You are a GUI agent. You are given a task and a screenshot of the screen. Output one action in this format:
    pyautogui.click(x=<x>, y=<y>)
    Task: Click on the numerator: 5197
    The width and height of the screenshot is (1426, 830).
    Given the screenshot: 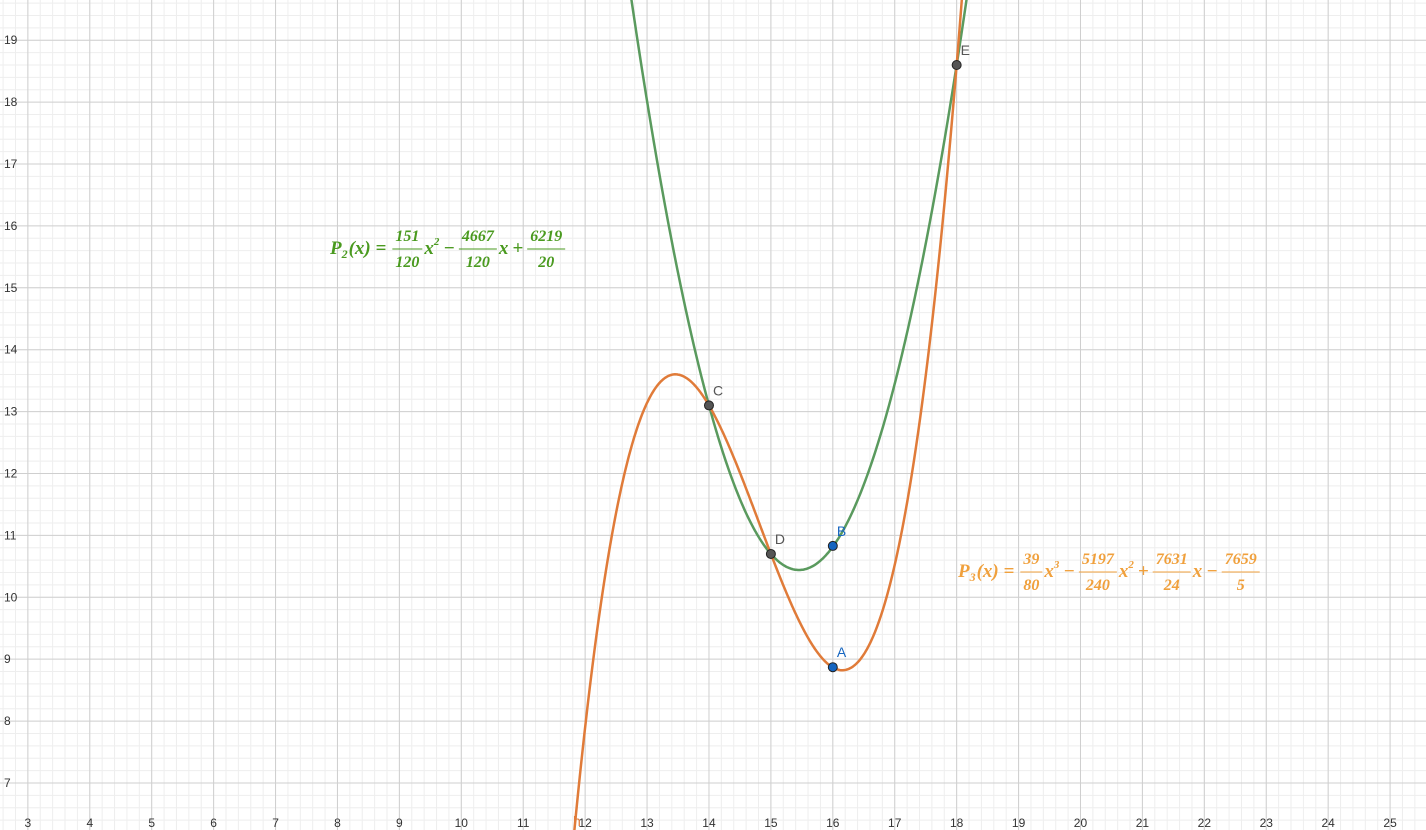 What is the action you would take?
    pyautogui.click(x=1098, y=559)
    